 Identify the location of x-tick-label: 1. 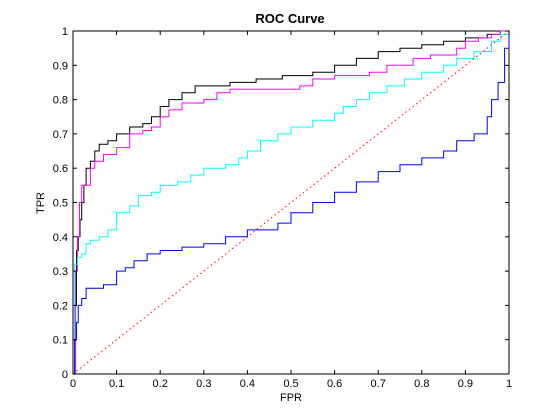
(509, 384).